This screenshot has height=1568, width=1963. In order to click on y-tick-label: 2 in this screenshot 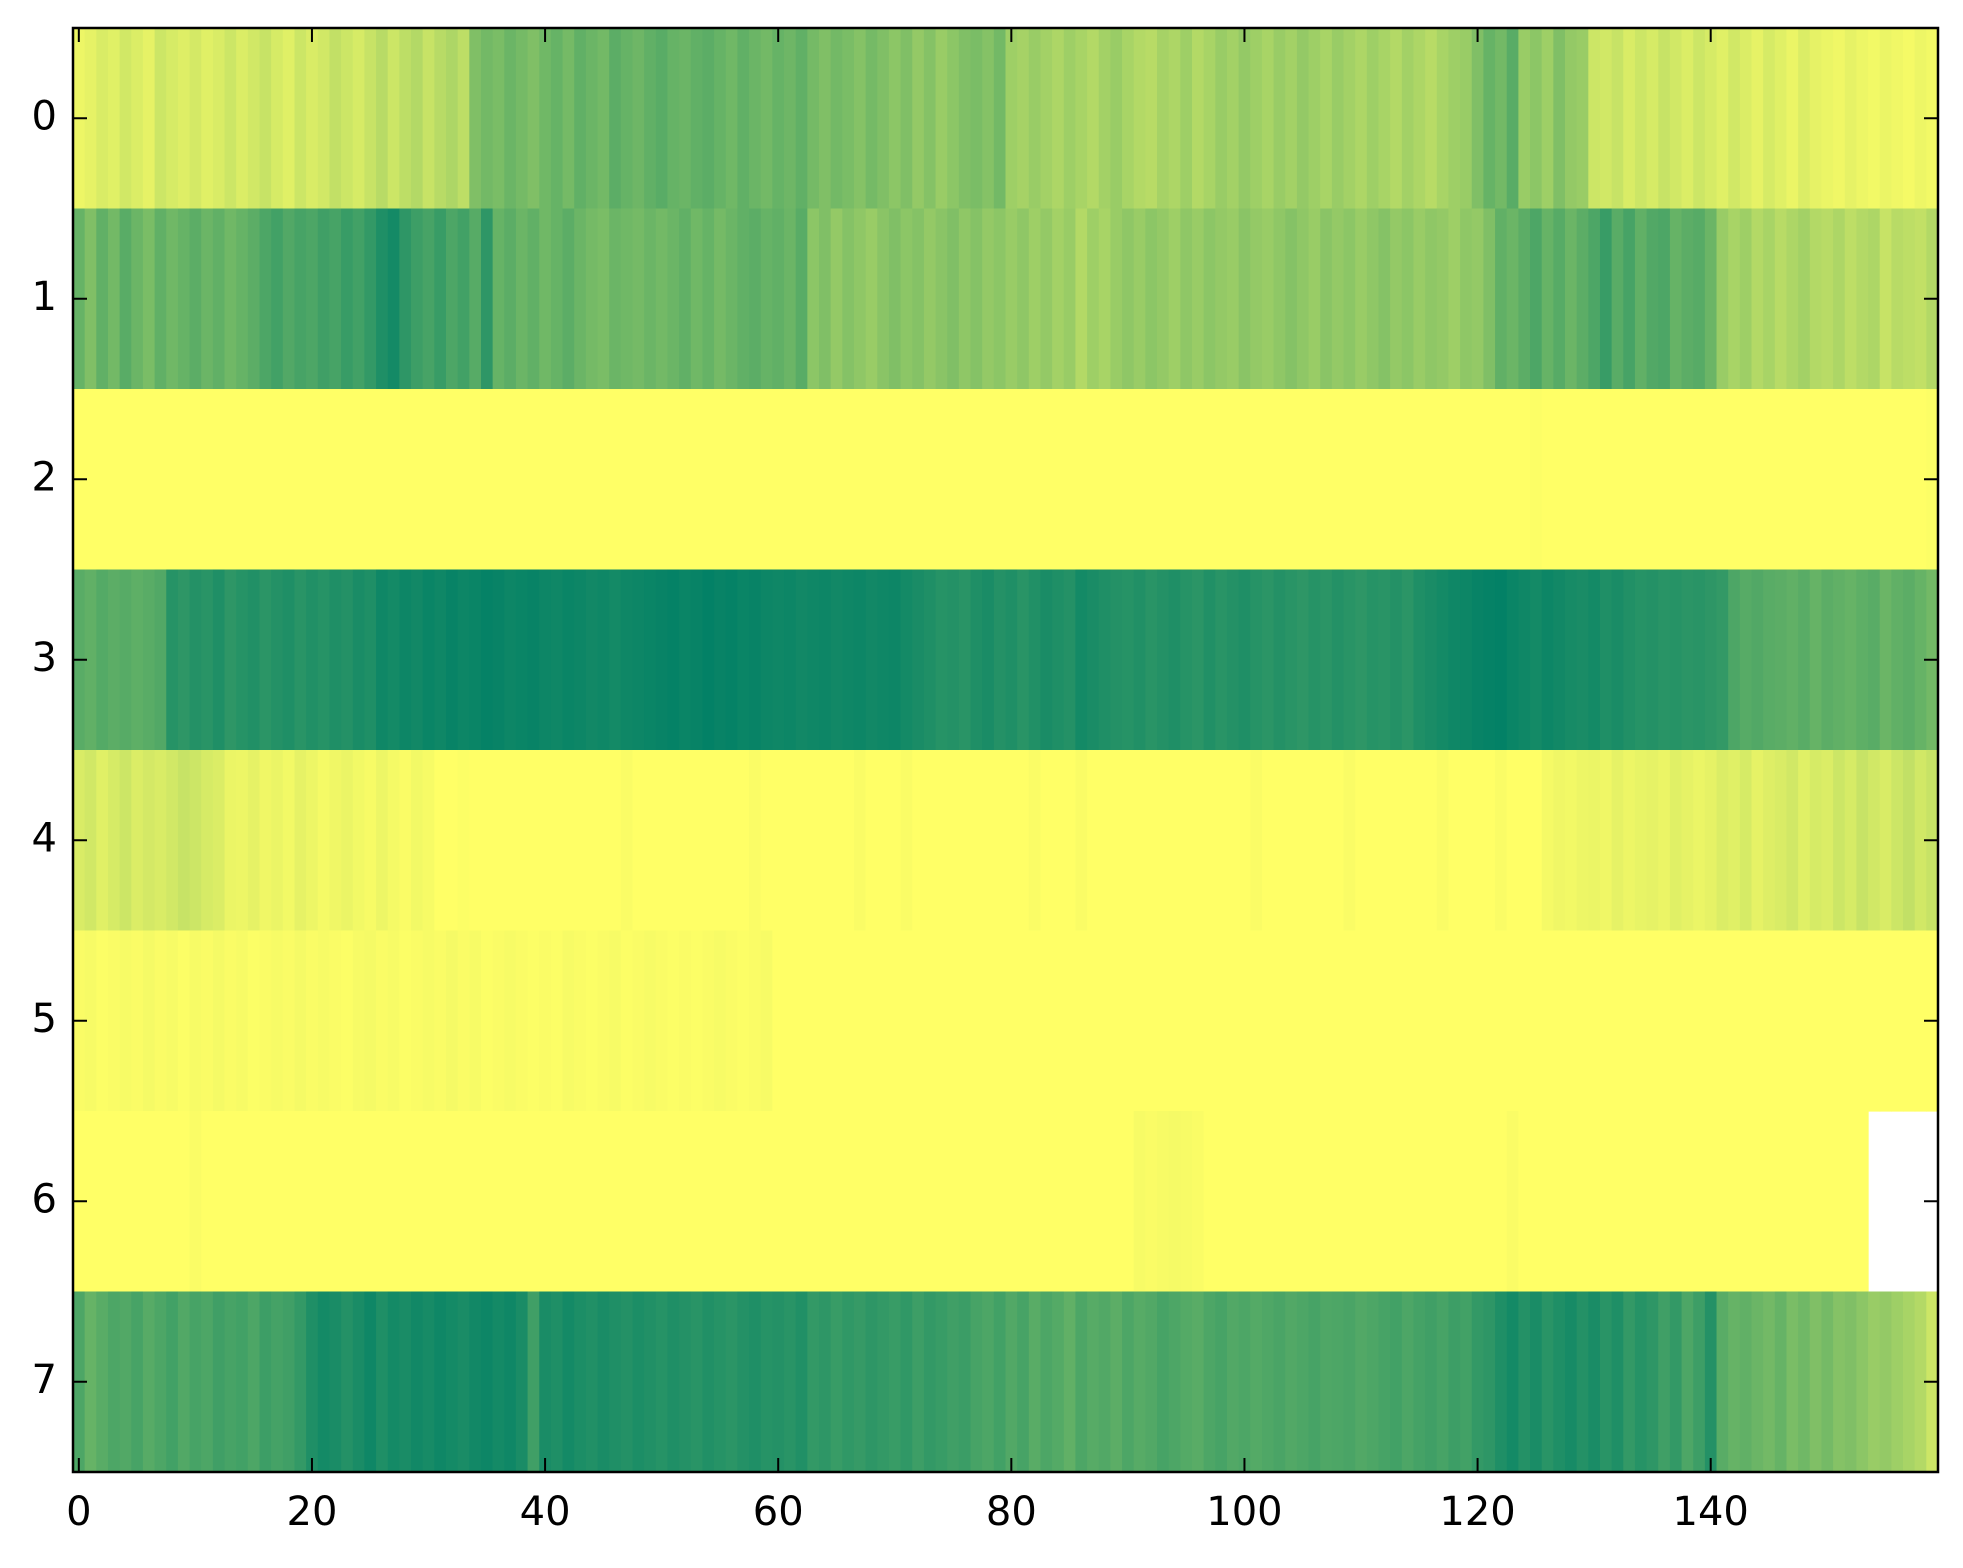, I will do `click(44, 477)`.